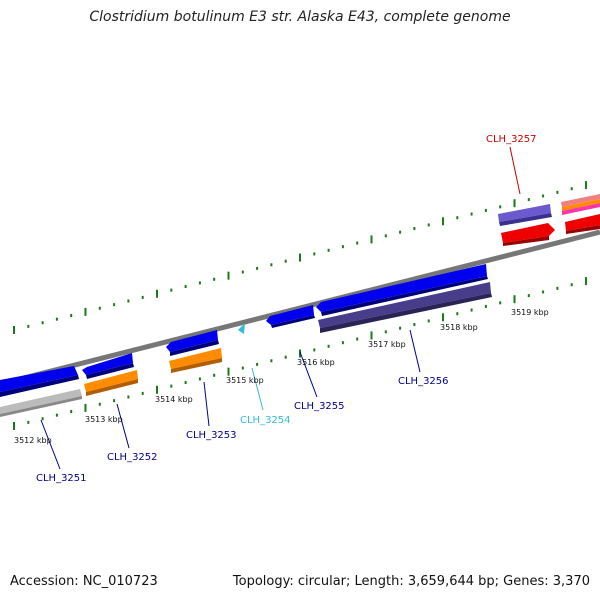  Describe the element at coordinates (132, 457) in the screenshot. I see `gene-label-clh-3252: CLH_3252` at that location.